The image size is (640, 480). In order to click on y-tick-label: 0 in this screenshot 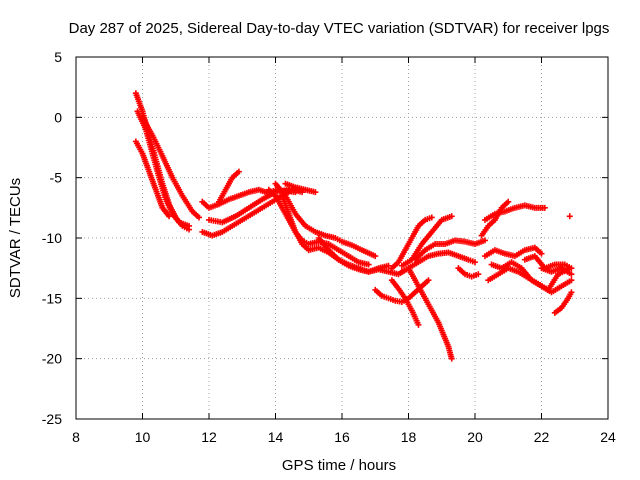, I will do `click(58, 117)`.